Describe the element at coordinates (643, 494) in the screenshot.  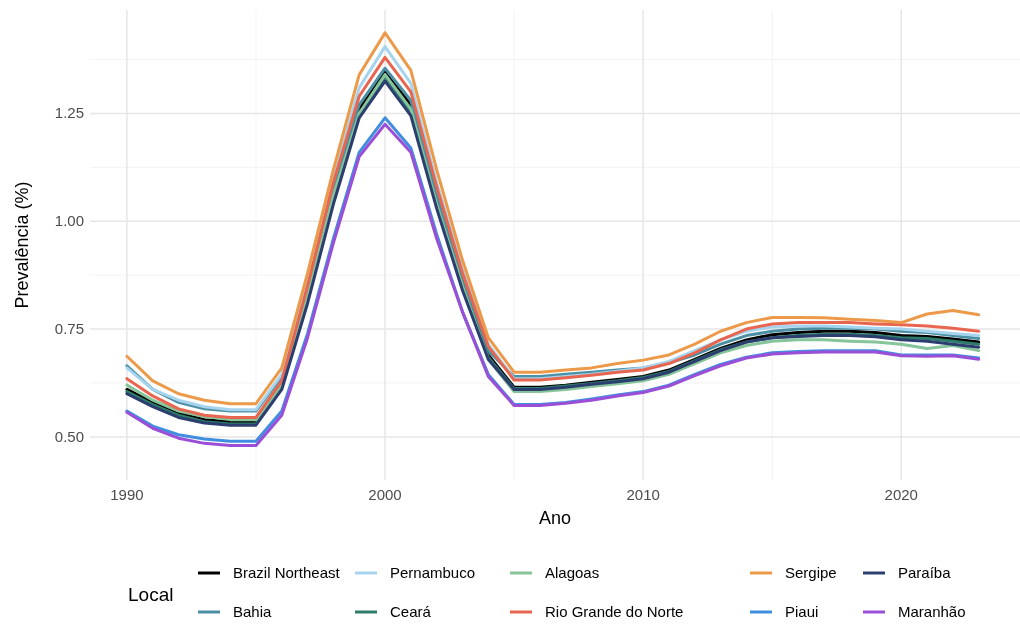
I see `x-tick-label: 2010` at that location.